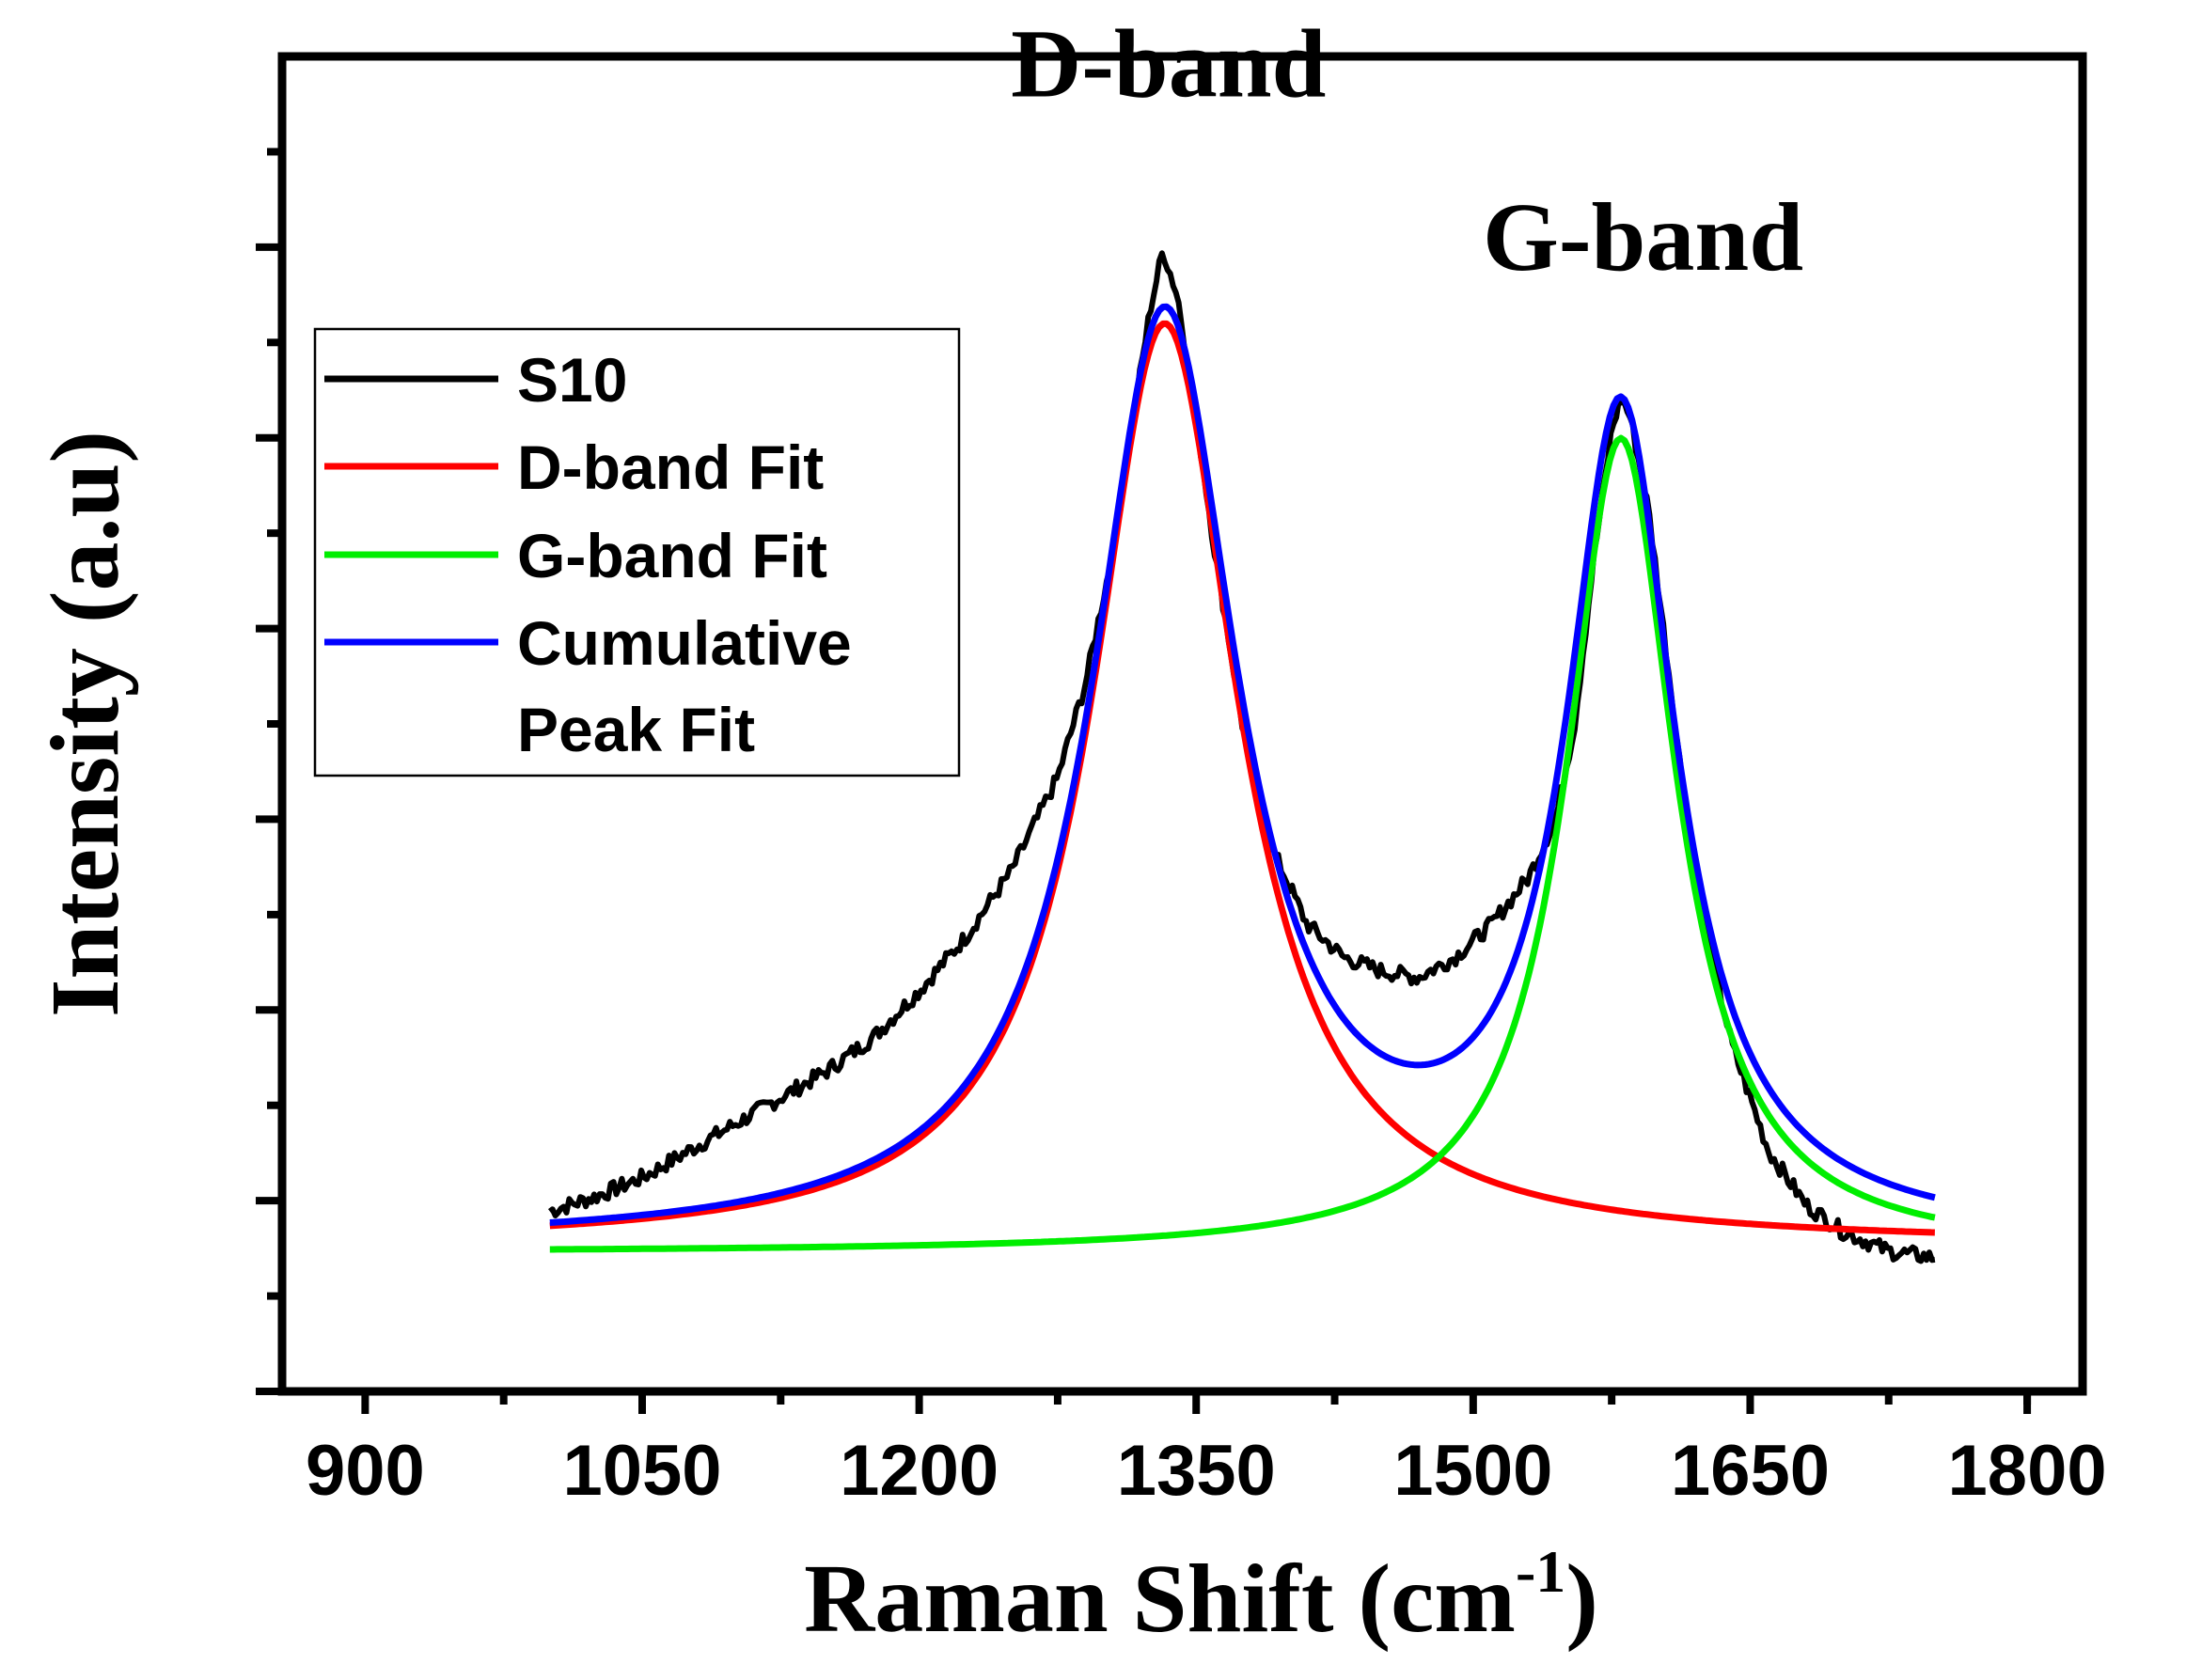 Image resolution: width=2186 pixels, height=1680 pixels. Describe the element at coordinates (2027, 1471) in the screenshot. I see `x-tick-label: 1800` at that location.